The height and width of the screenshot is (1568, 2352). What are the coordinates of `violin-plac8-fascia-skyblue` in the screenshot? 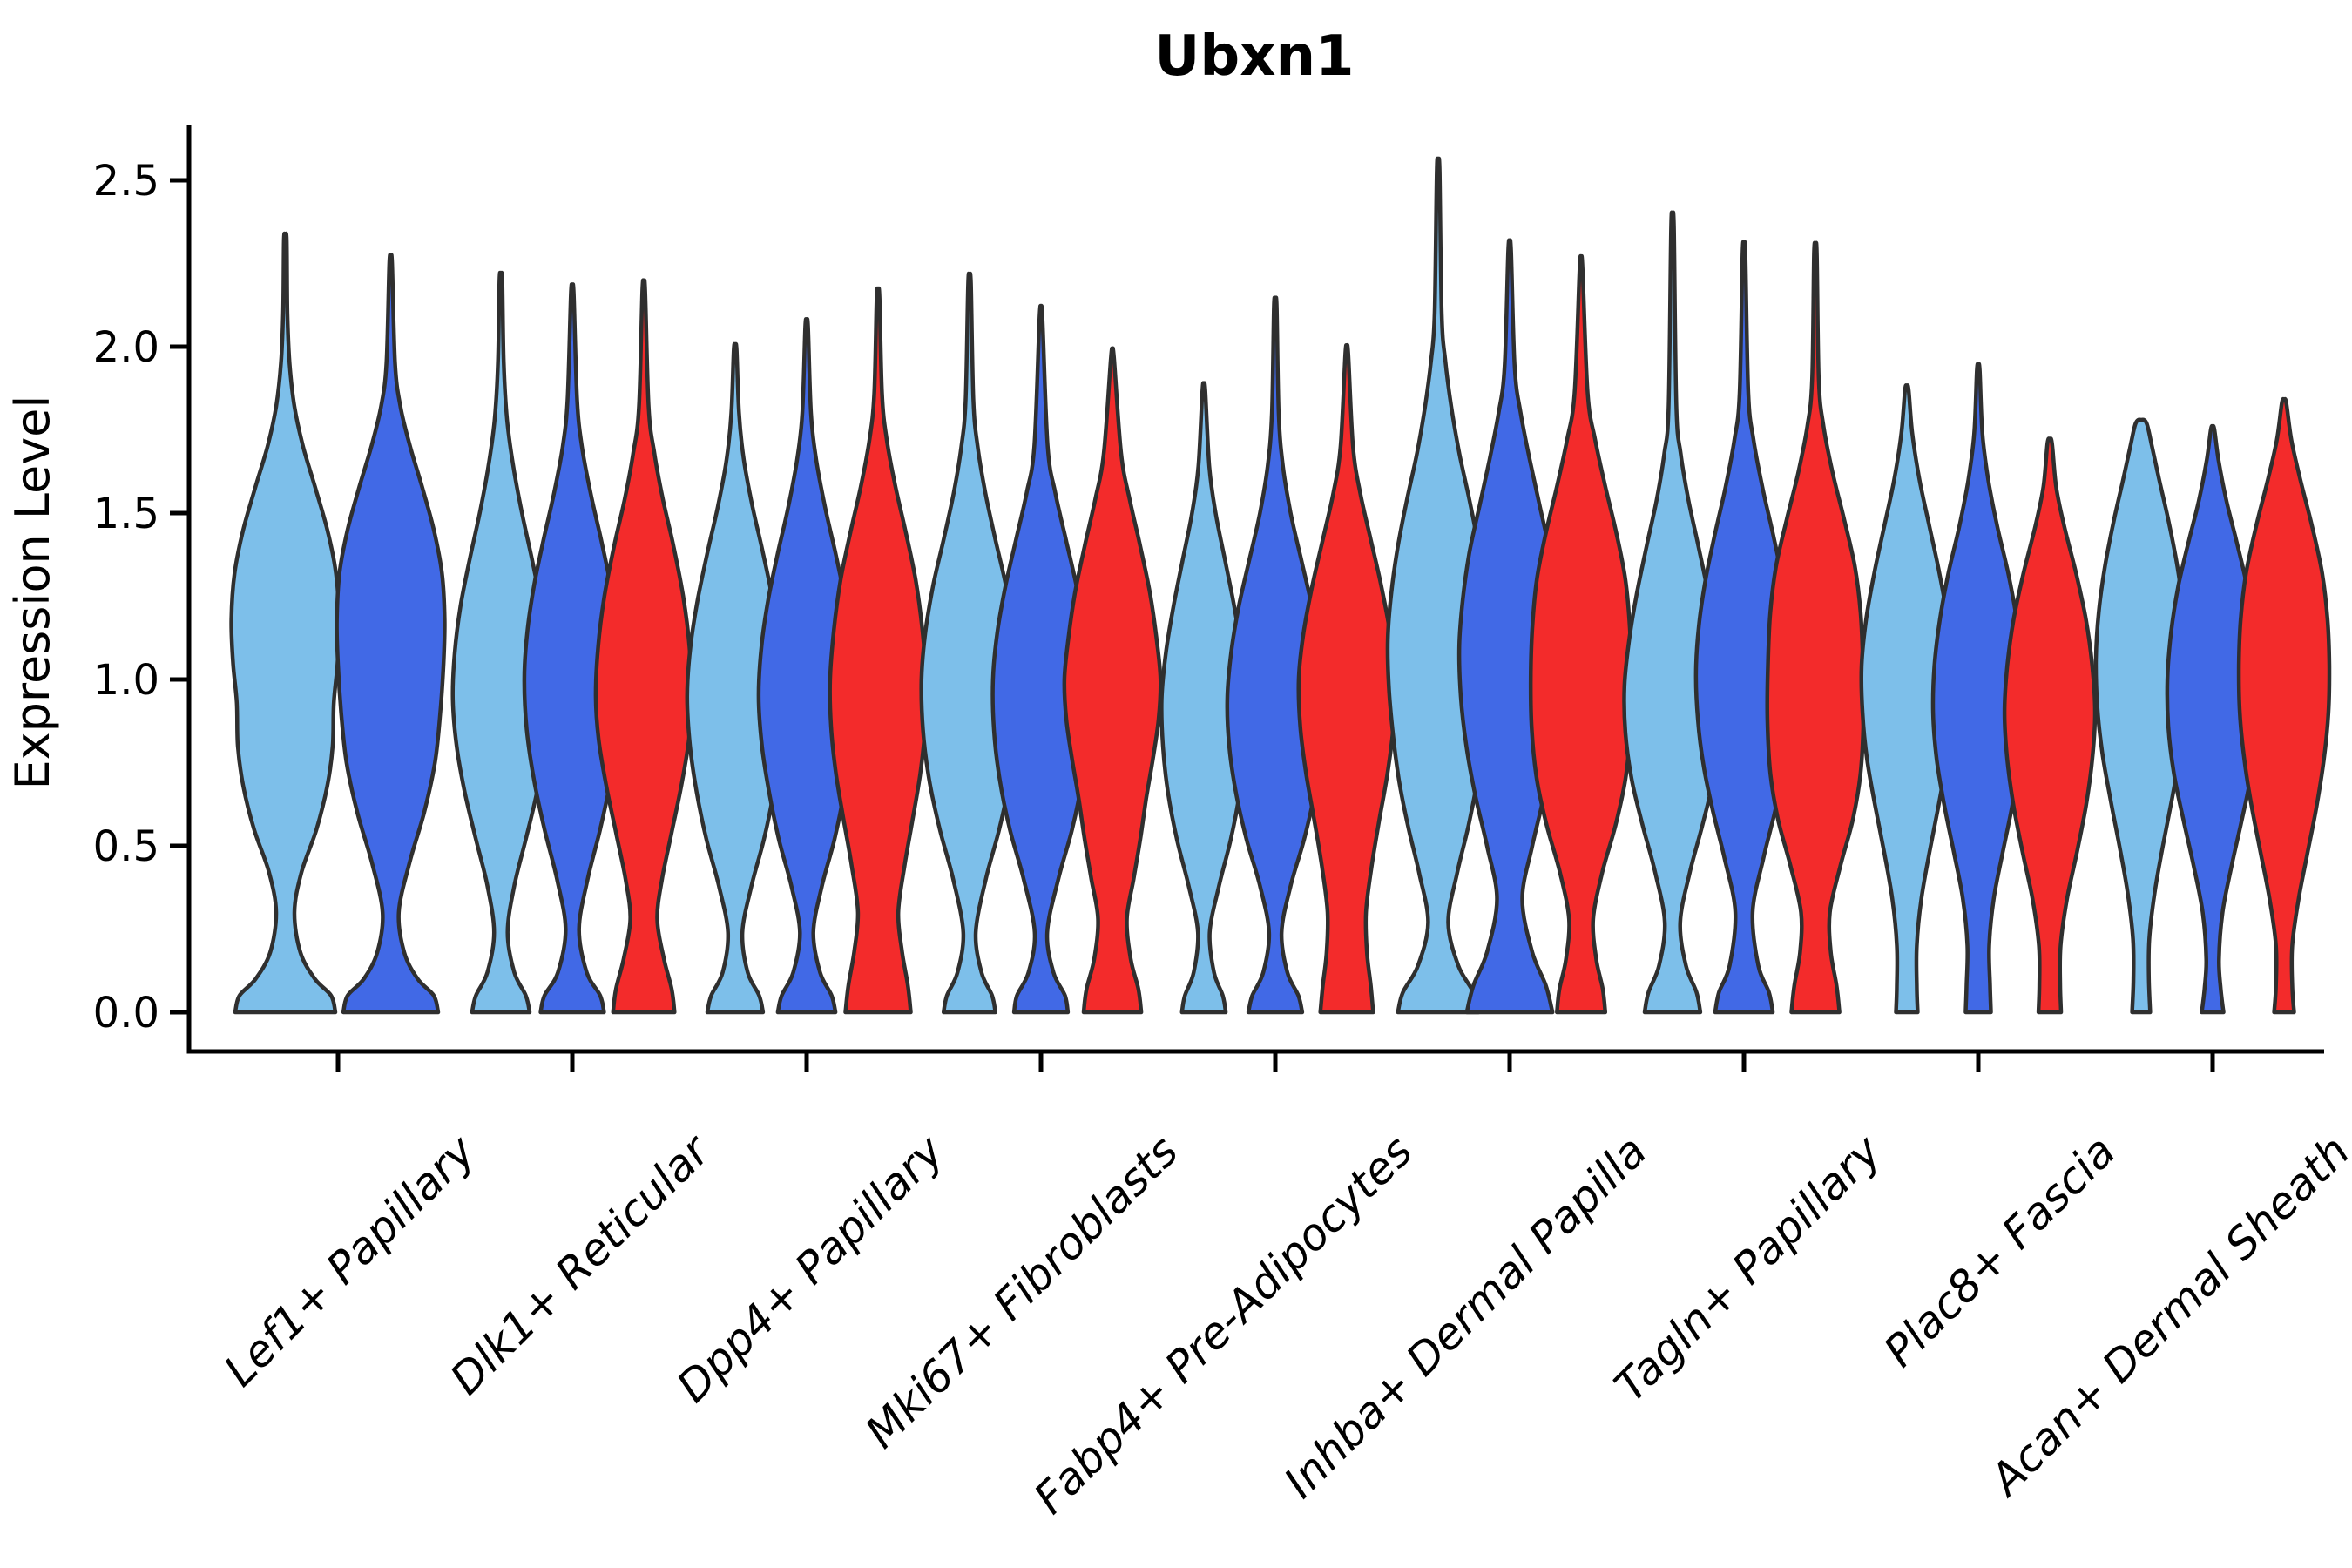 It's located at (1907, 699).